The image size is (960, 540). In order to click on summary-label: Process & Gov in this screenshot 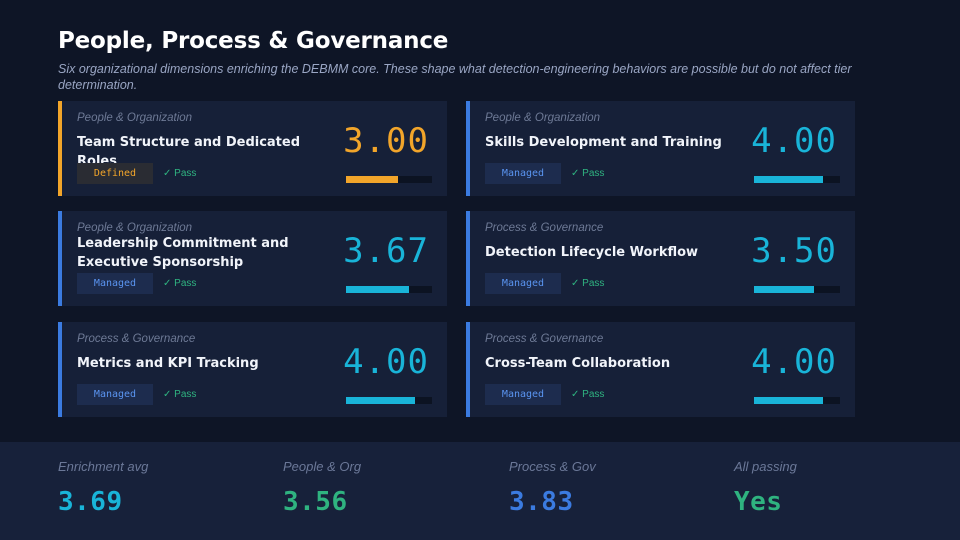, I will do `click(552, 466)`.